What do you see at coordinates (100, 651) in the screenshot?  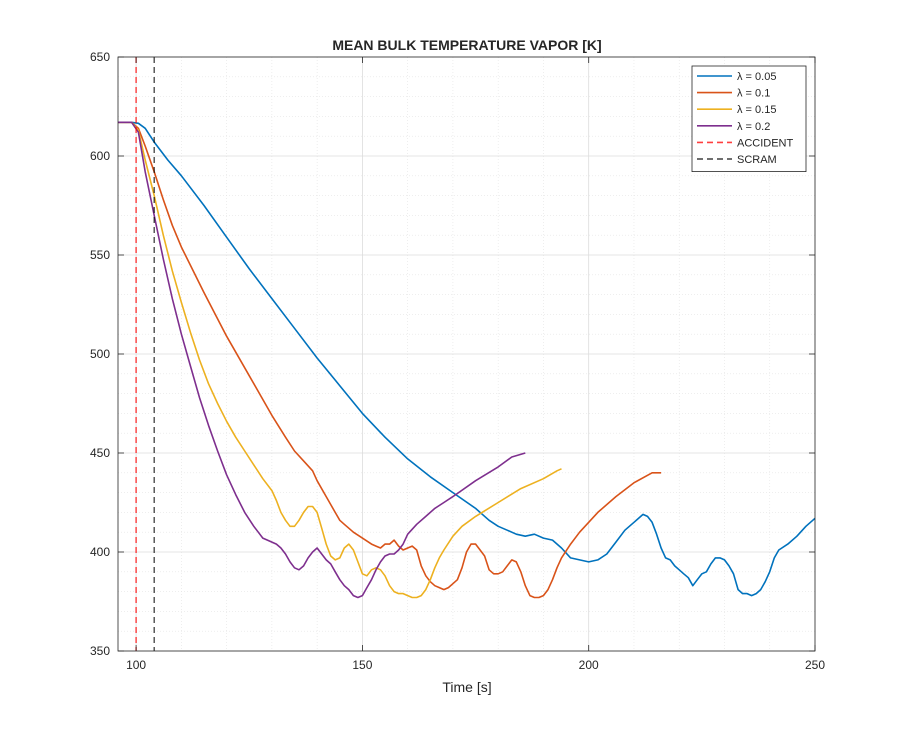 I see `y-tick-label: 350` at bounding box center [100, 651].